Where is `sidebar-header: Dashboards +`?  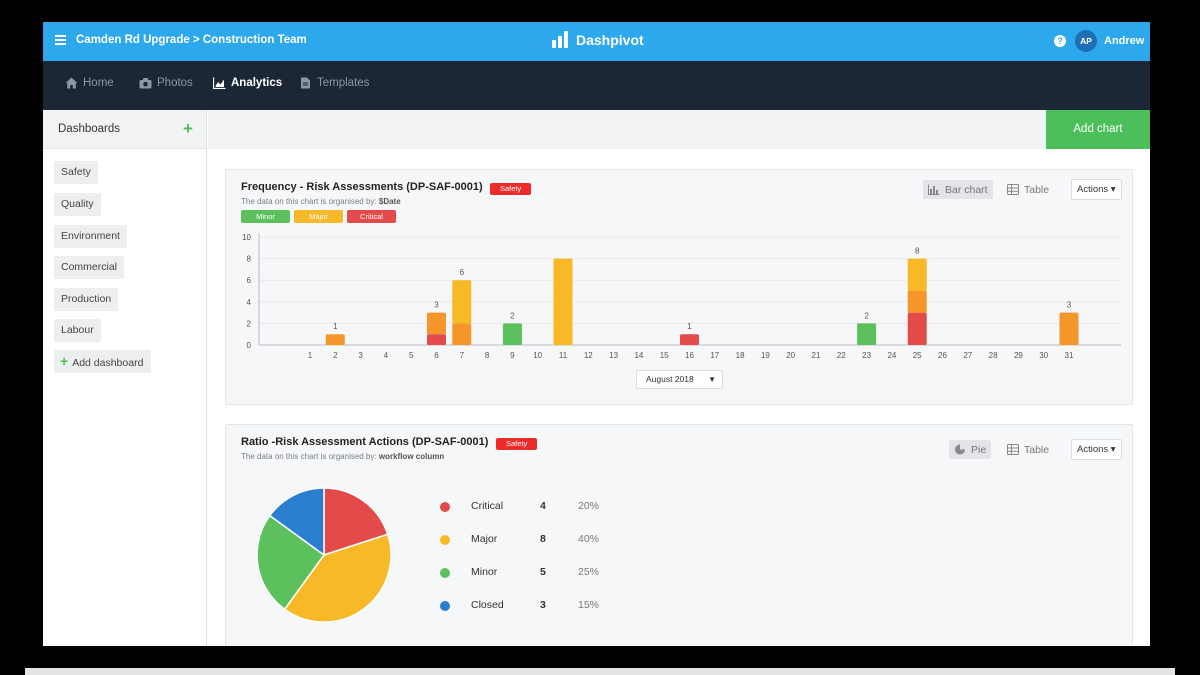
sidebar-header: Dashboards + is located at coordinates (124, 129).